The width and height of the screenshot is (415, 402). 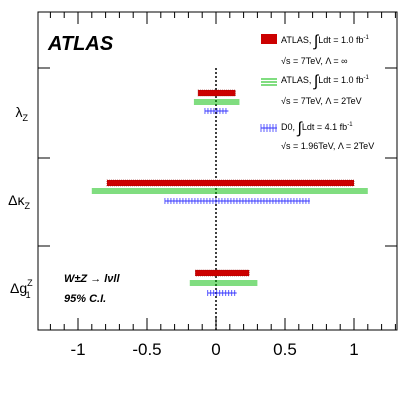 I want to click on legend-text-atlas-2tev-line1: ATLAS, ∫Ldt = 1.0 fb-1, so click(x=325, y=81).